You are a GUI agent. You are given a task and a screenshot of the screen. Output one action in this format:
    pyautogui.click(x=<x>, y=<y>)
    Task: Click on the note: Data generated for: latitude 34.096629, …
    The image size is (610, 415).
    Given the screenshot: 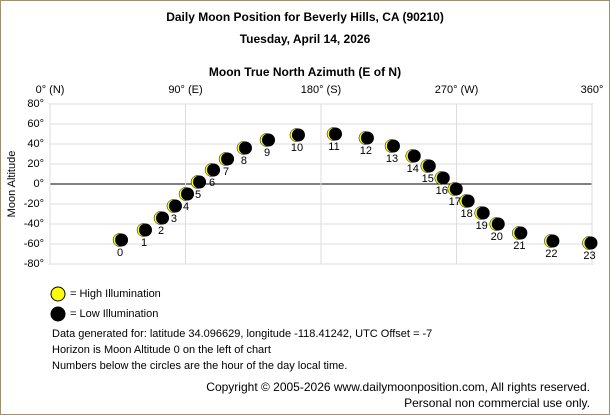 What is the action you would take?
    pyautogui.click(x=242, y=334)
    